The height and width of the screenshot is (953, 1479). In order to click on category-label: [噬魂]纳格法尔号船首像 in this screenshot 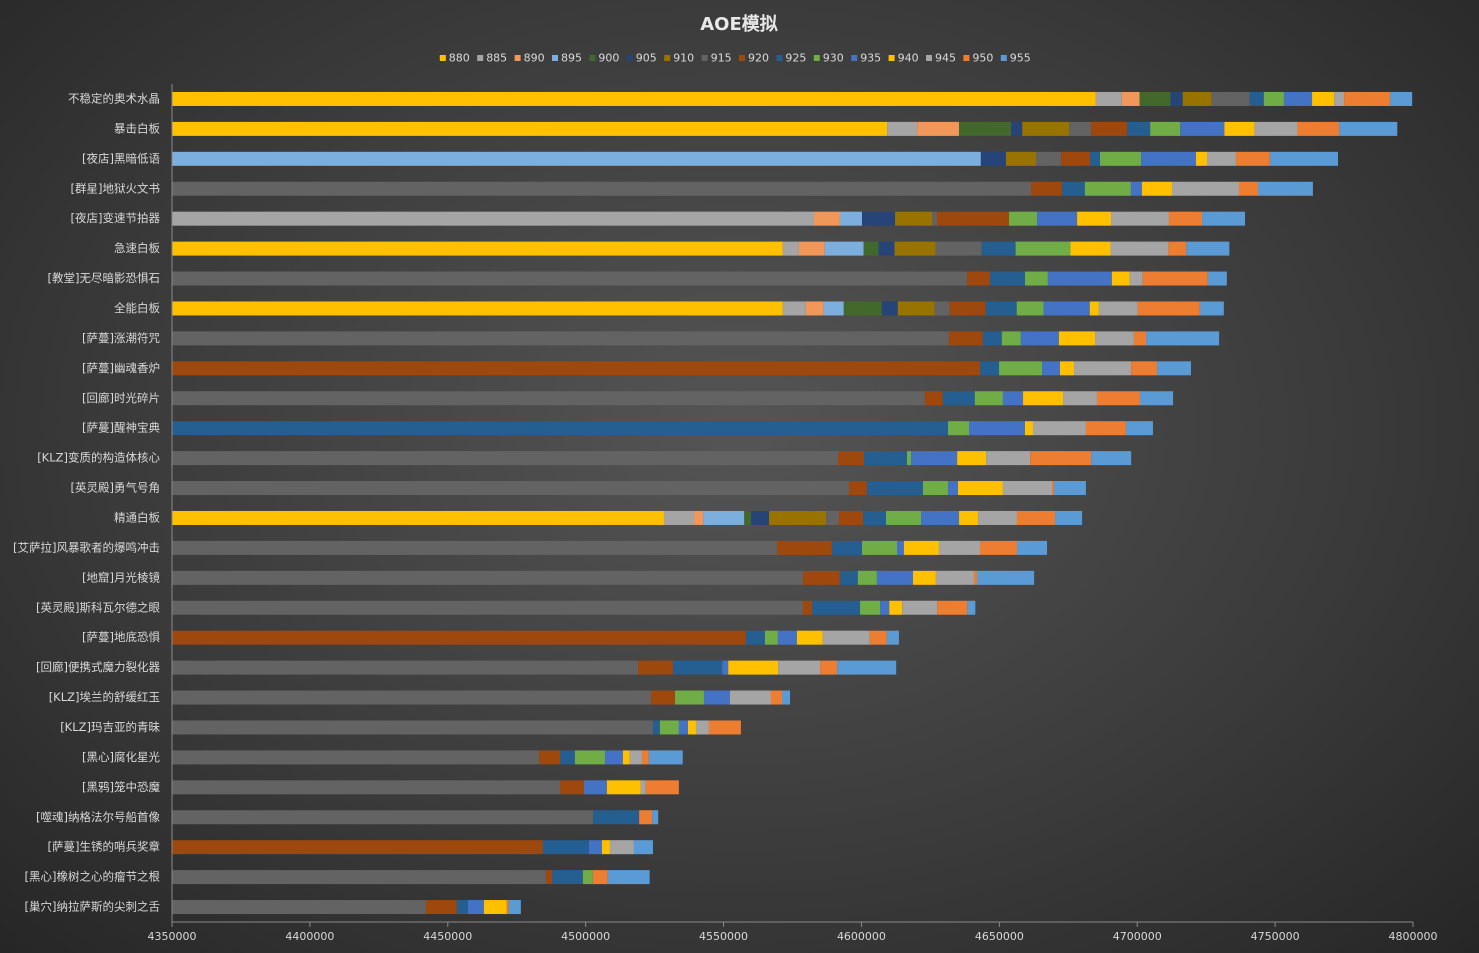, I will do `click(98, 817)`.